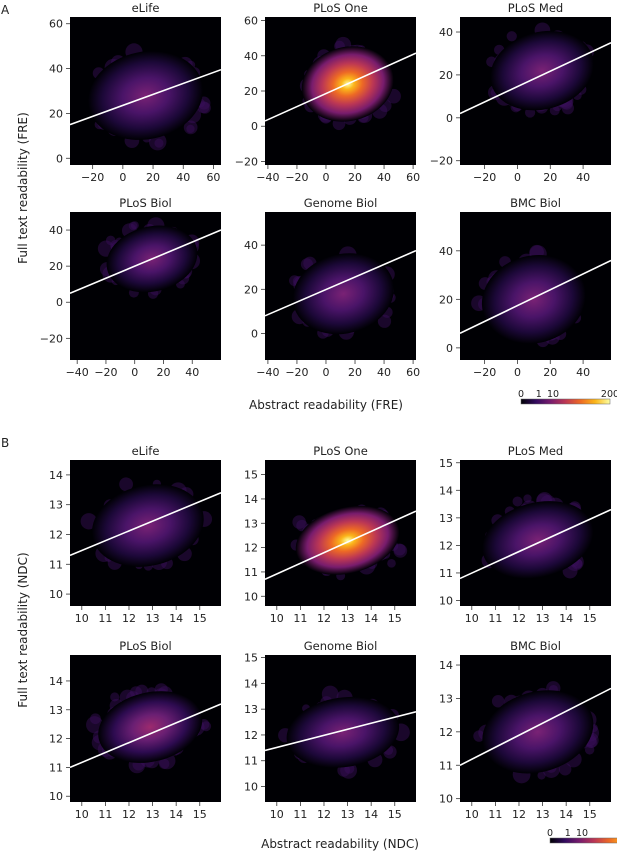 Image resolution: width=617 pixels, height=852 pixels. I want to click on subplot-b-5: Genome Biol 10 11 12 13 14 15 10 11 12 13 14 15, so click(330, 730).